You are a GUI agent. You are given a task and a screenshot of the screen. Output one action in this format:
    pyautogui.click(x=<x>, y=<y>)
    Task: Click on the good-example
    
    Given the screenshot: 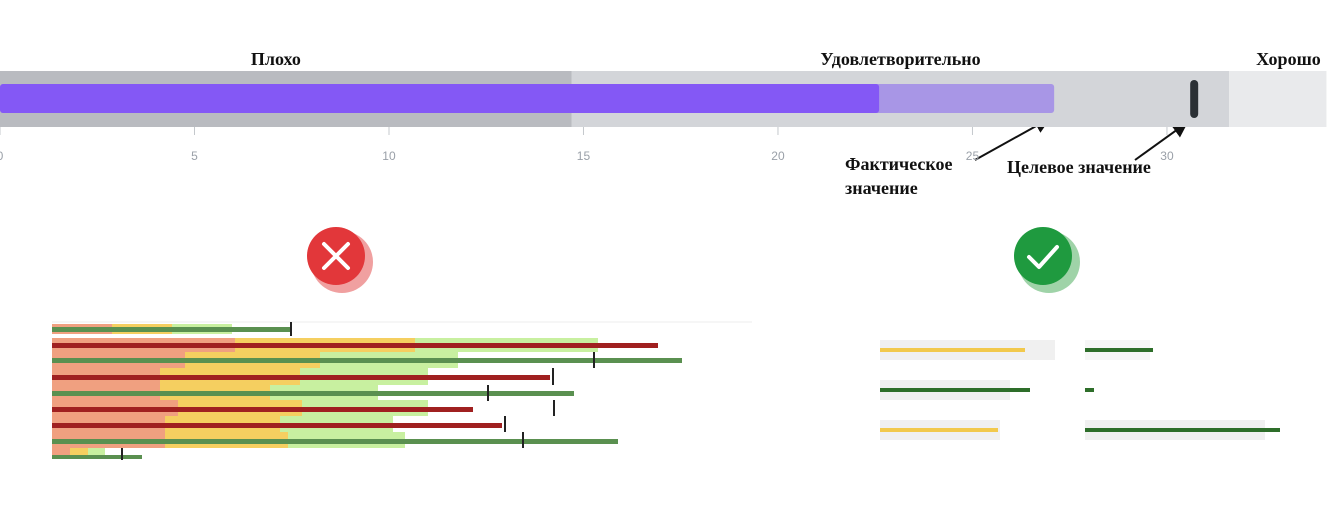 What is the action you would take?
    pyautogui.click(x=1080, y=390)
    